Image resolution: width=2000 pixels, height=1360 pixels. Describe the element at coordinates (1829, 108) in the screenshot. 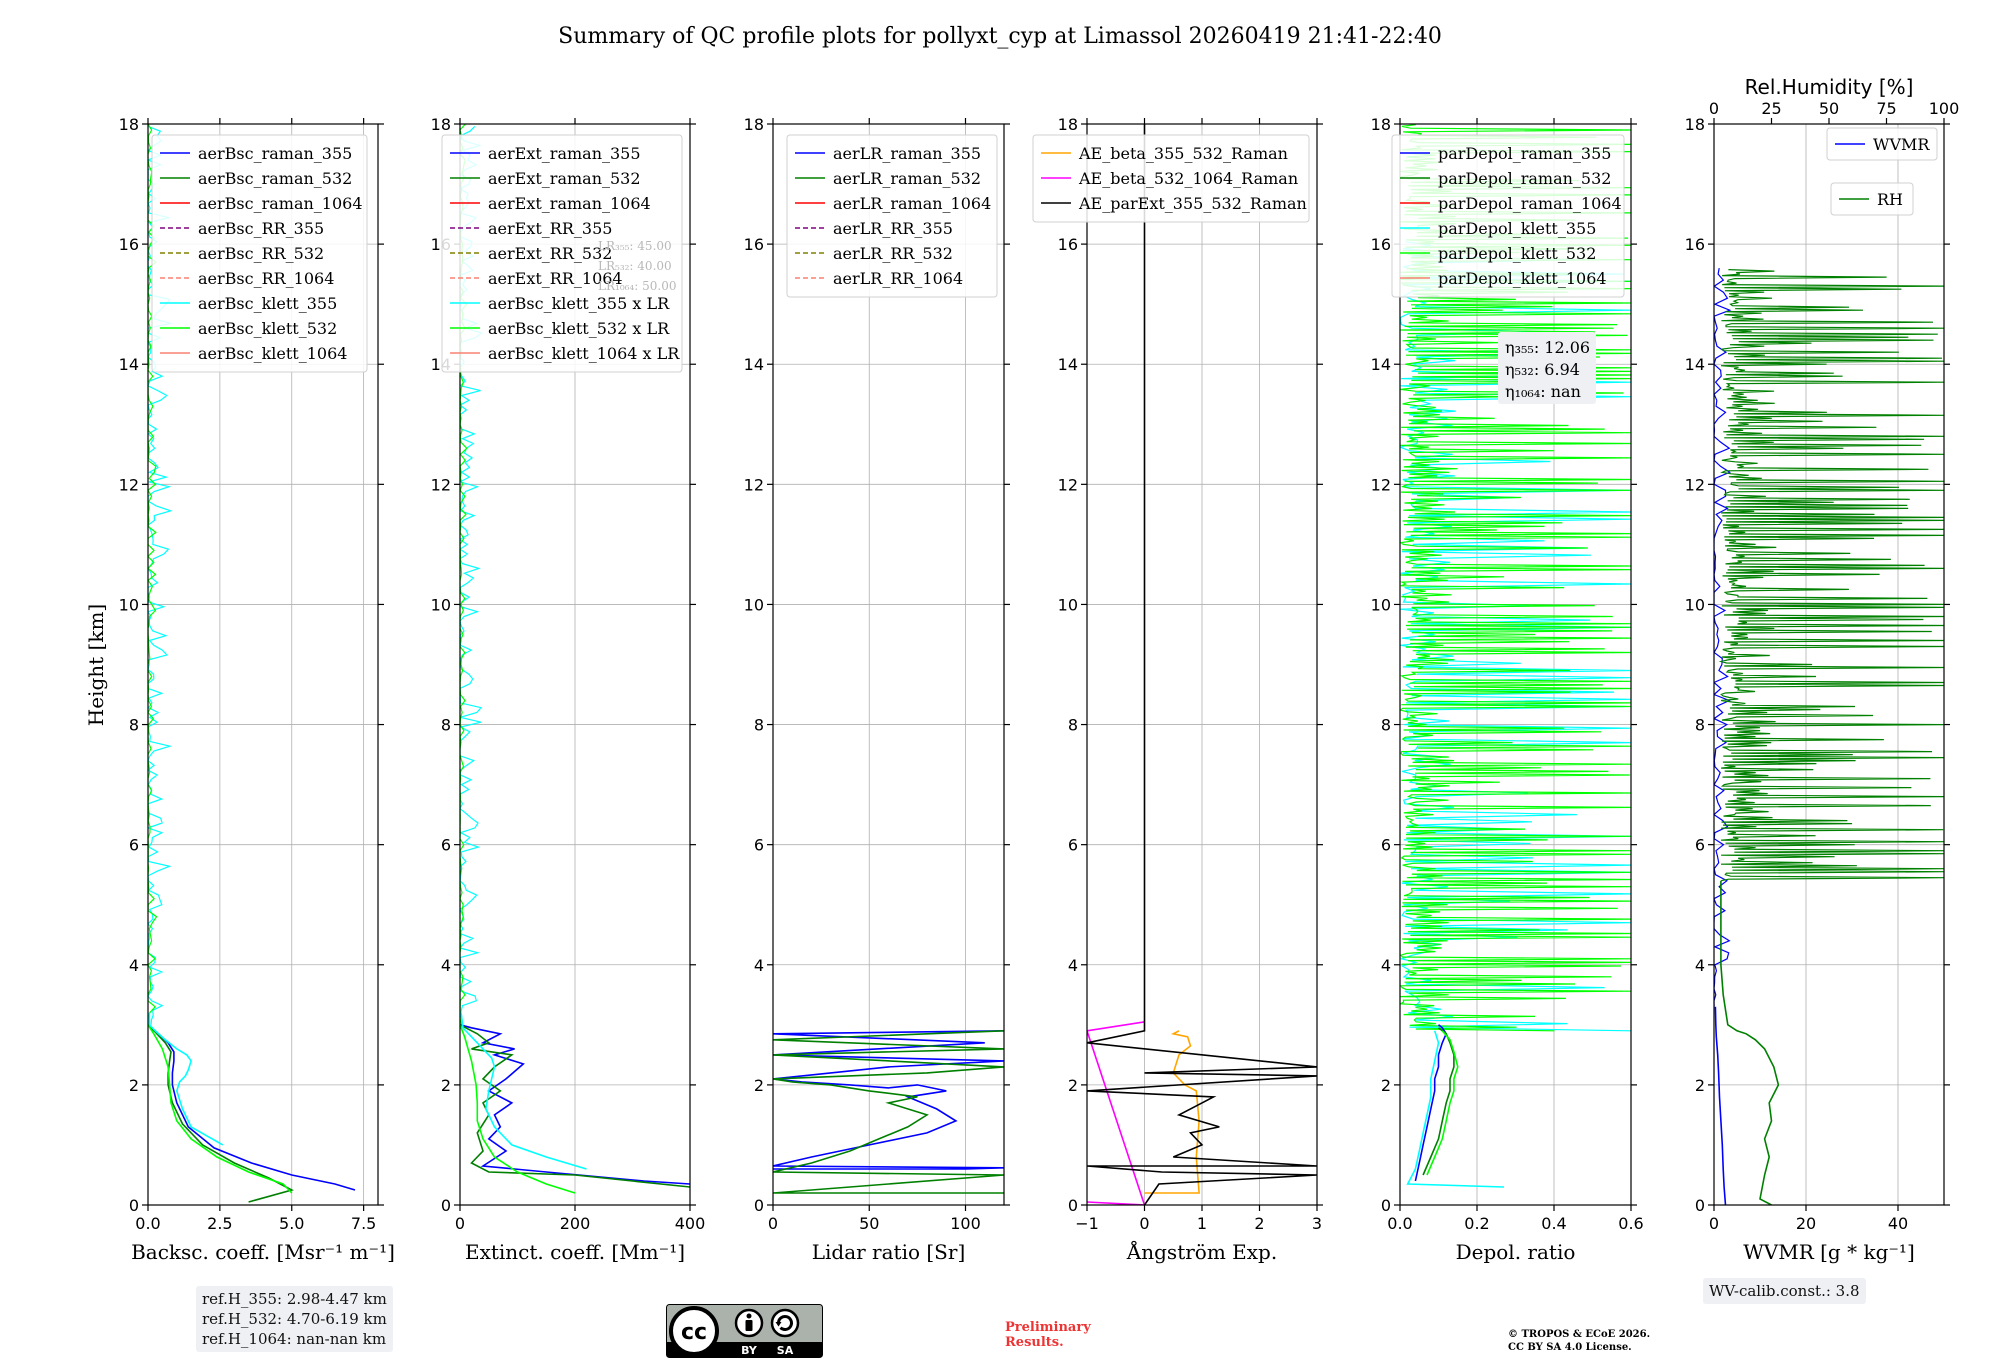

I see `top-x-tick-label: 50` at that location.